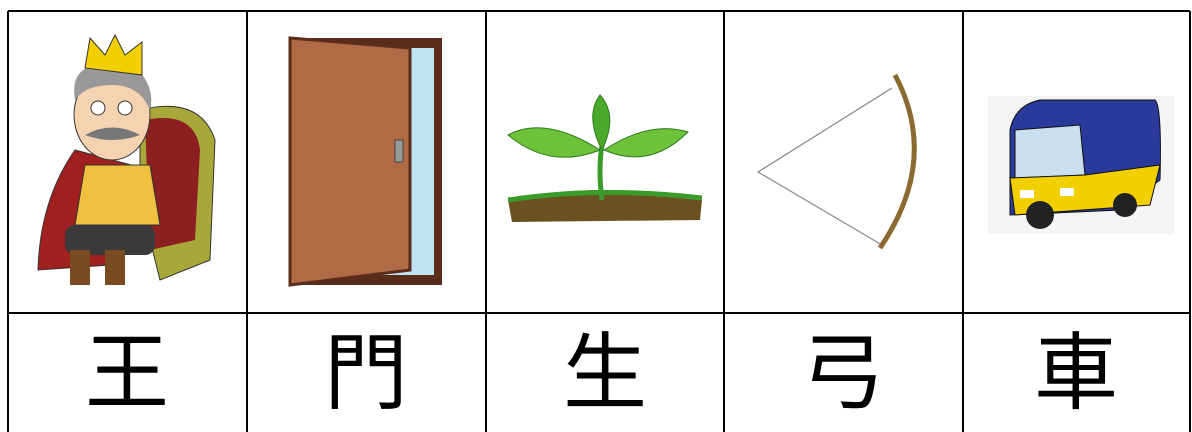 Image resolution: width=1192 pixels, height=432 pixels. I want to click on bus-illustration, so click(1081, 165).